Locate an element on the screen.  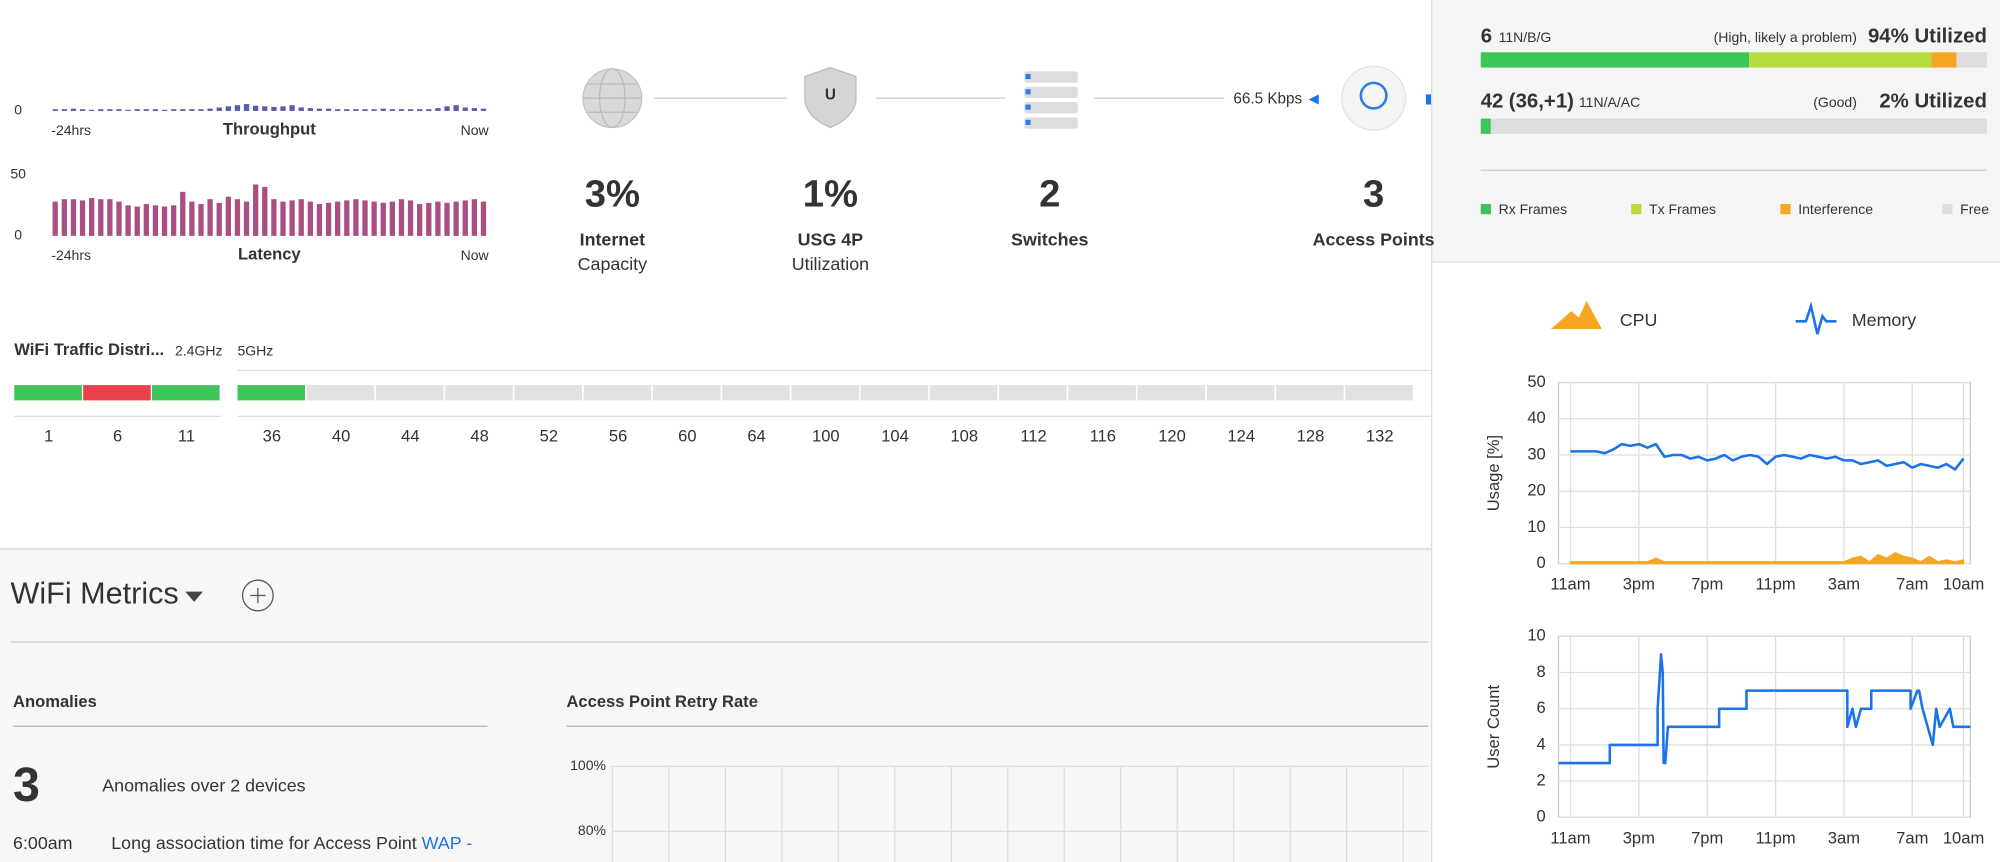
channel-label: 64 is located at coordinates (756, 436).